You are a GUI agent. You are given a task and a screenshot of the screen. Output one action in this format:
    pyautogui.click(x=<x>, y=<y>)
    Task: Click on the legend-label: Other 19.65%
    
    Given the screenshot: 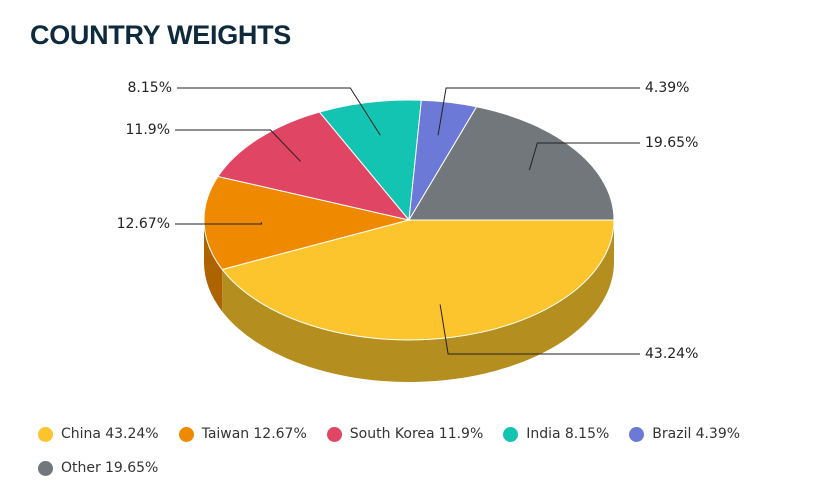 What is the action you would take?
    pyautogui.click(x=109, y=468)
    